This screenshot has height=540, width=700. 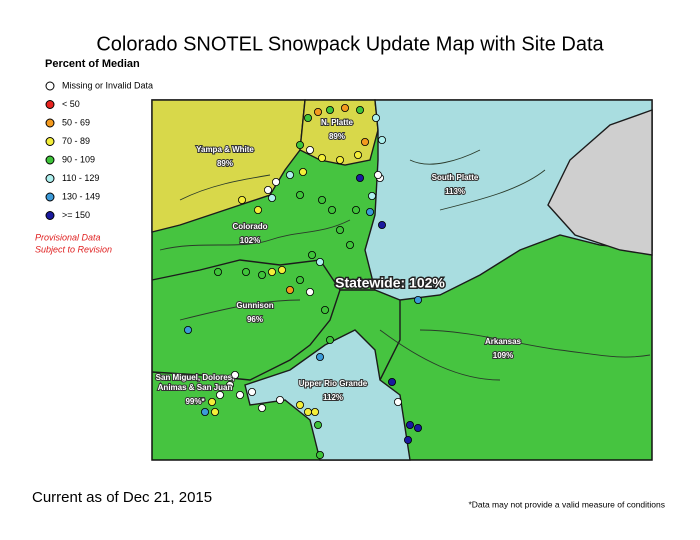 I want to click on basin-name: Gunnison, so click(x=254, y=305).